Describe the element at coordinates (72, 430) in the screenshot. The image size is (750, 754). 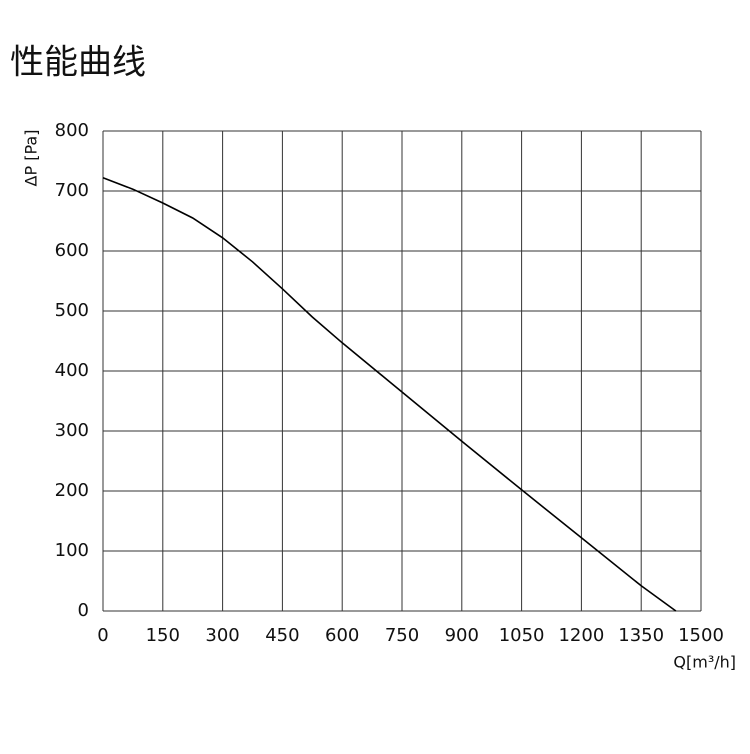
I see `y-tick-label: 300` at that location.